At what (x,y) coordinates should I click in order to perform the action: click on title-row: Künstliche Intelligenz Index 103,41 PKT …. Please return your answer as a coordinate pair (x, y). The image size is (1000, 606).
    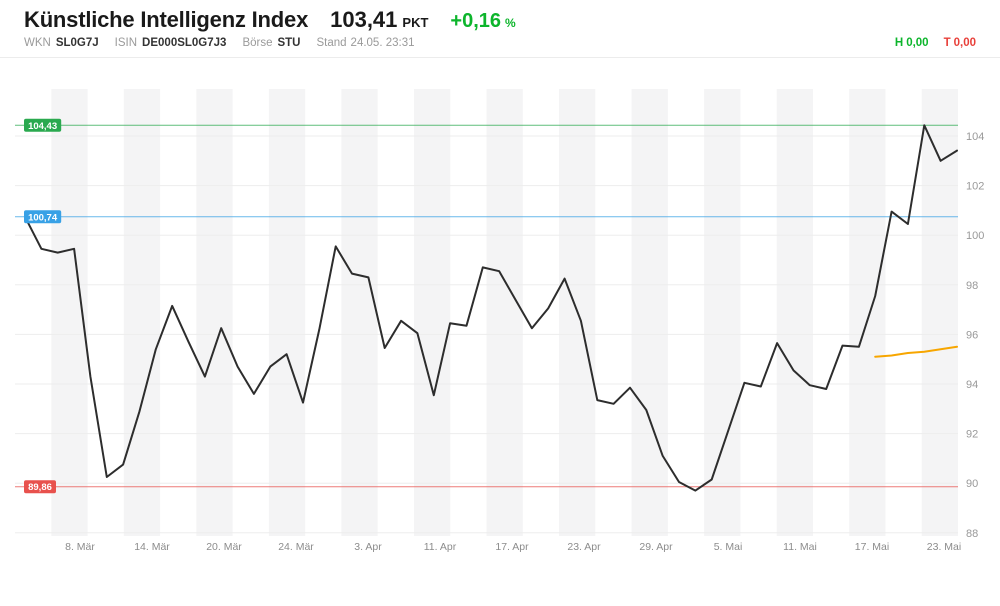
    Looking at the image, I should click on (500, 20).